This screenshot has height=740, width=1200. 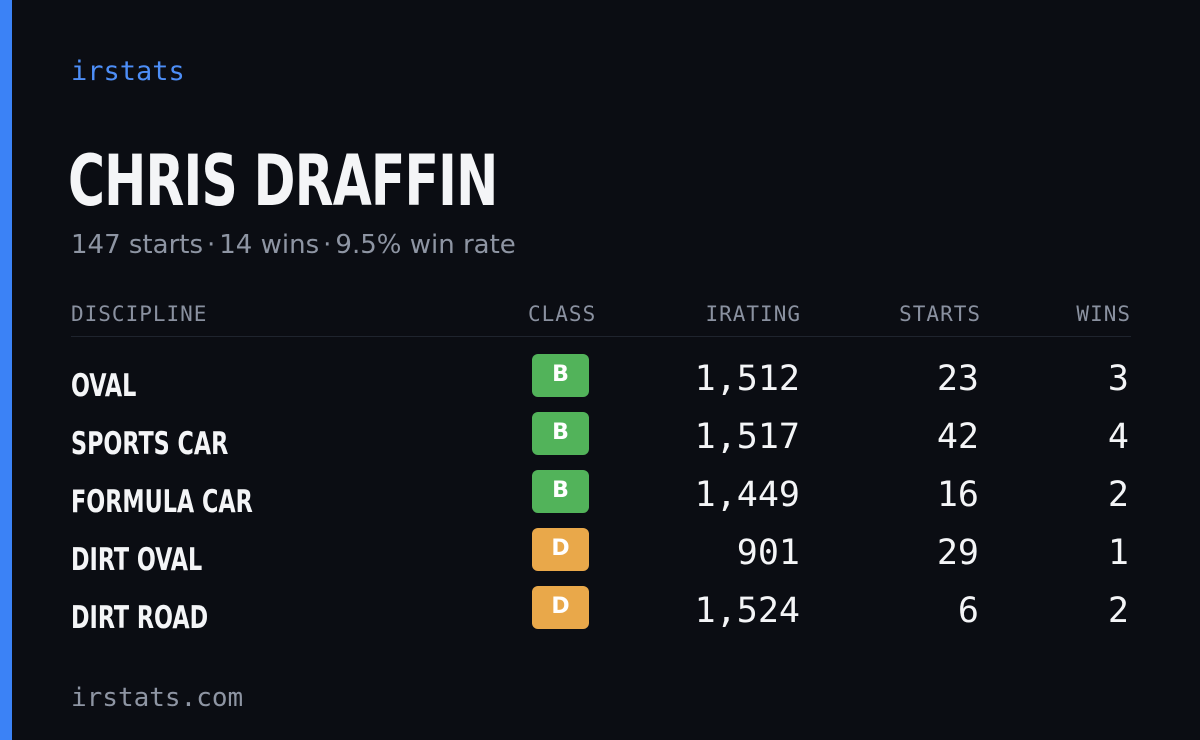 I want to click on table-row: DIRT ROAD D 1,524 6 2, so click(x=601, y=615).